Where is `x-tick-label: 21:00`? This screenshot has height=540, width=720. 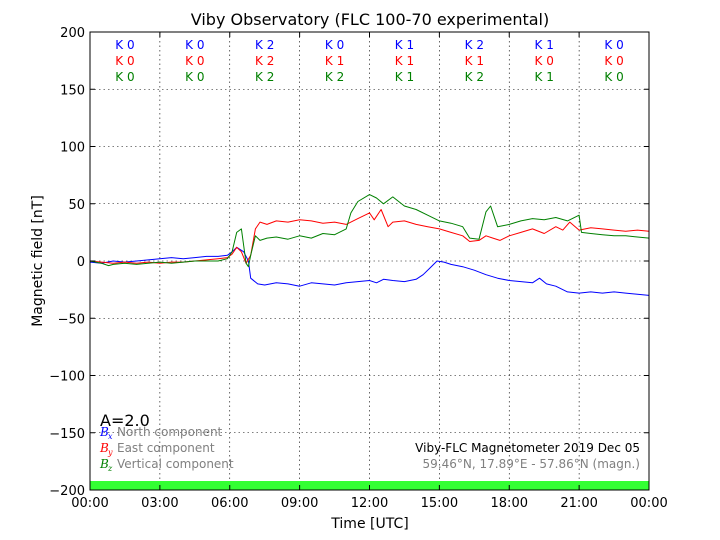 x-tick-label: 21:00 is located at coordinates (578, 503).